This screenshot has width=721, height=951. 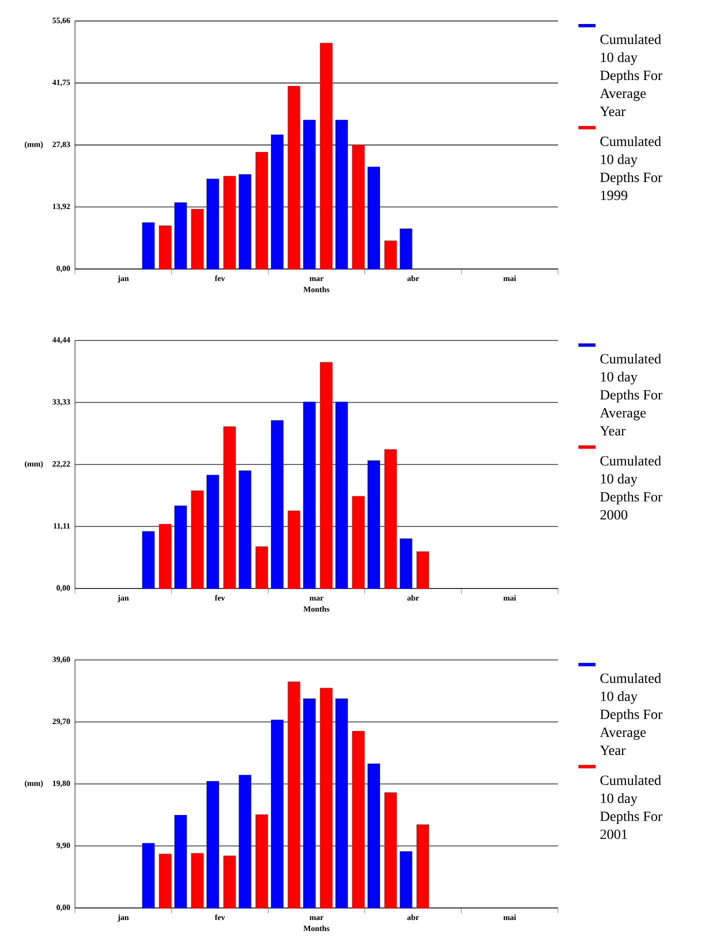 I want to click on y-tick-label: 13,92, so click(x=61, y=207).